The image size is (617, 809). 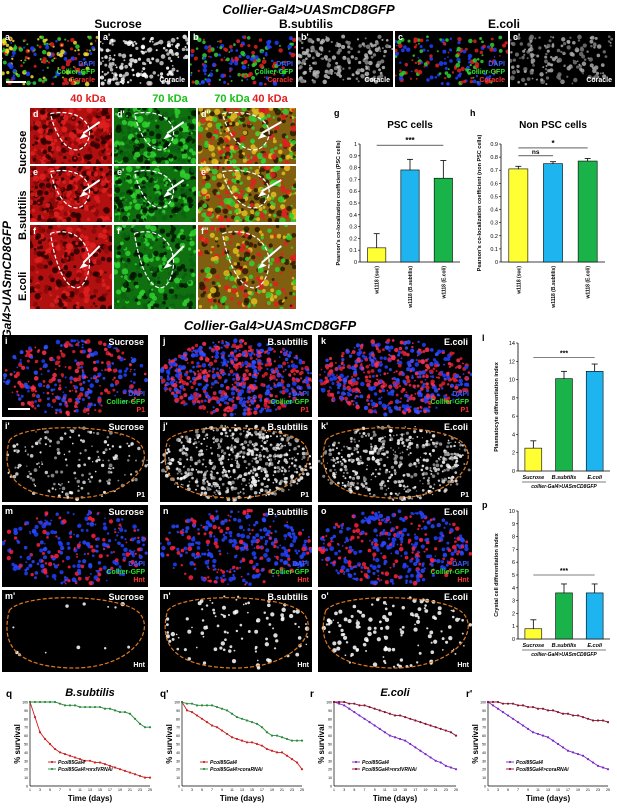 What do you see at coordinates (564, 571) in the screenshot?
I see `sig-label: ***` at bounding box center [564, 571].